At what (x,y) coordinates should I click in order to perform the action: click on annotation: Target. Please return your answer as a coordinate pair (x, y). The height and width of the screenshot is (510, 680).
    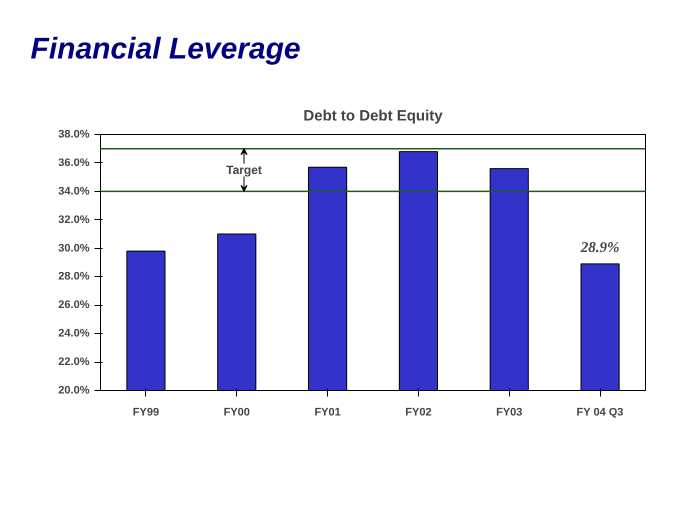
    Looking at the image, I should click on (244, 170).